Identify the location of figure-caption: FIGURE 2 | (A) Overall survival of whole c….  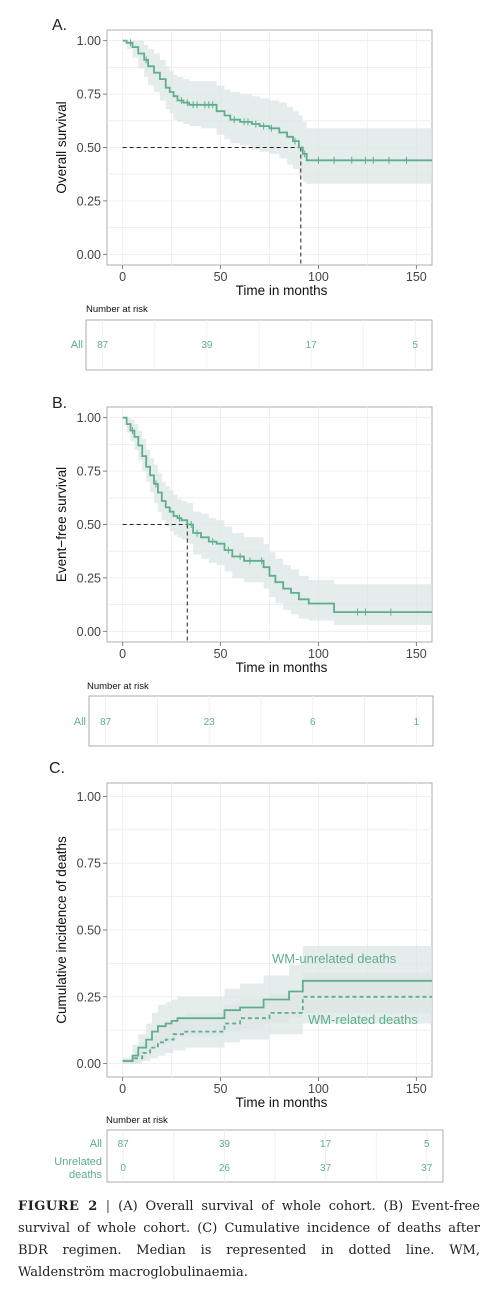
(249, 1240).